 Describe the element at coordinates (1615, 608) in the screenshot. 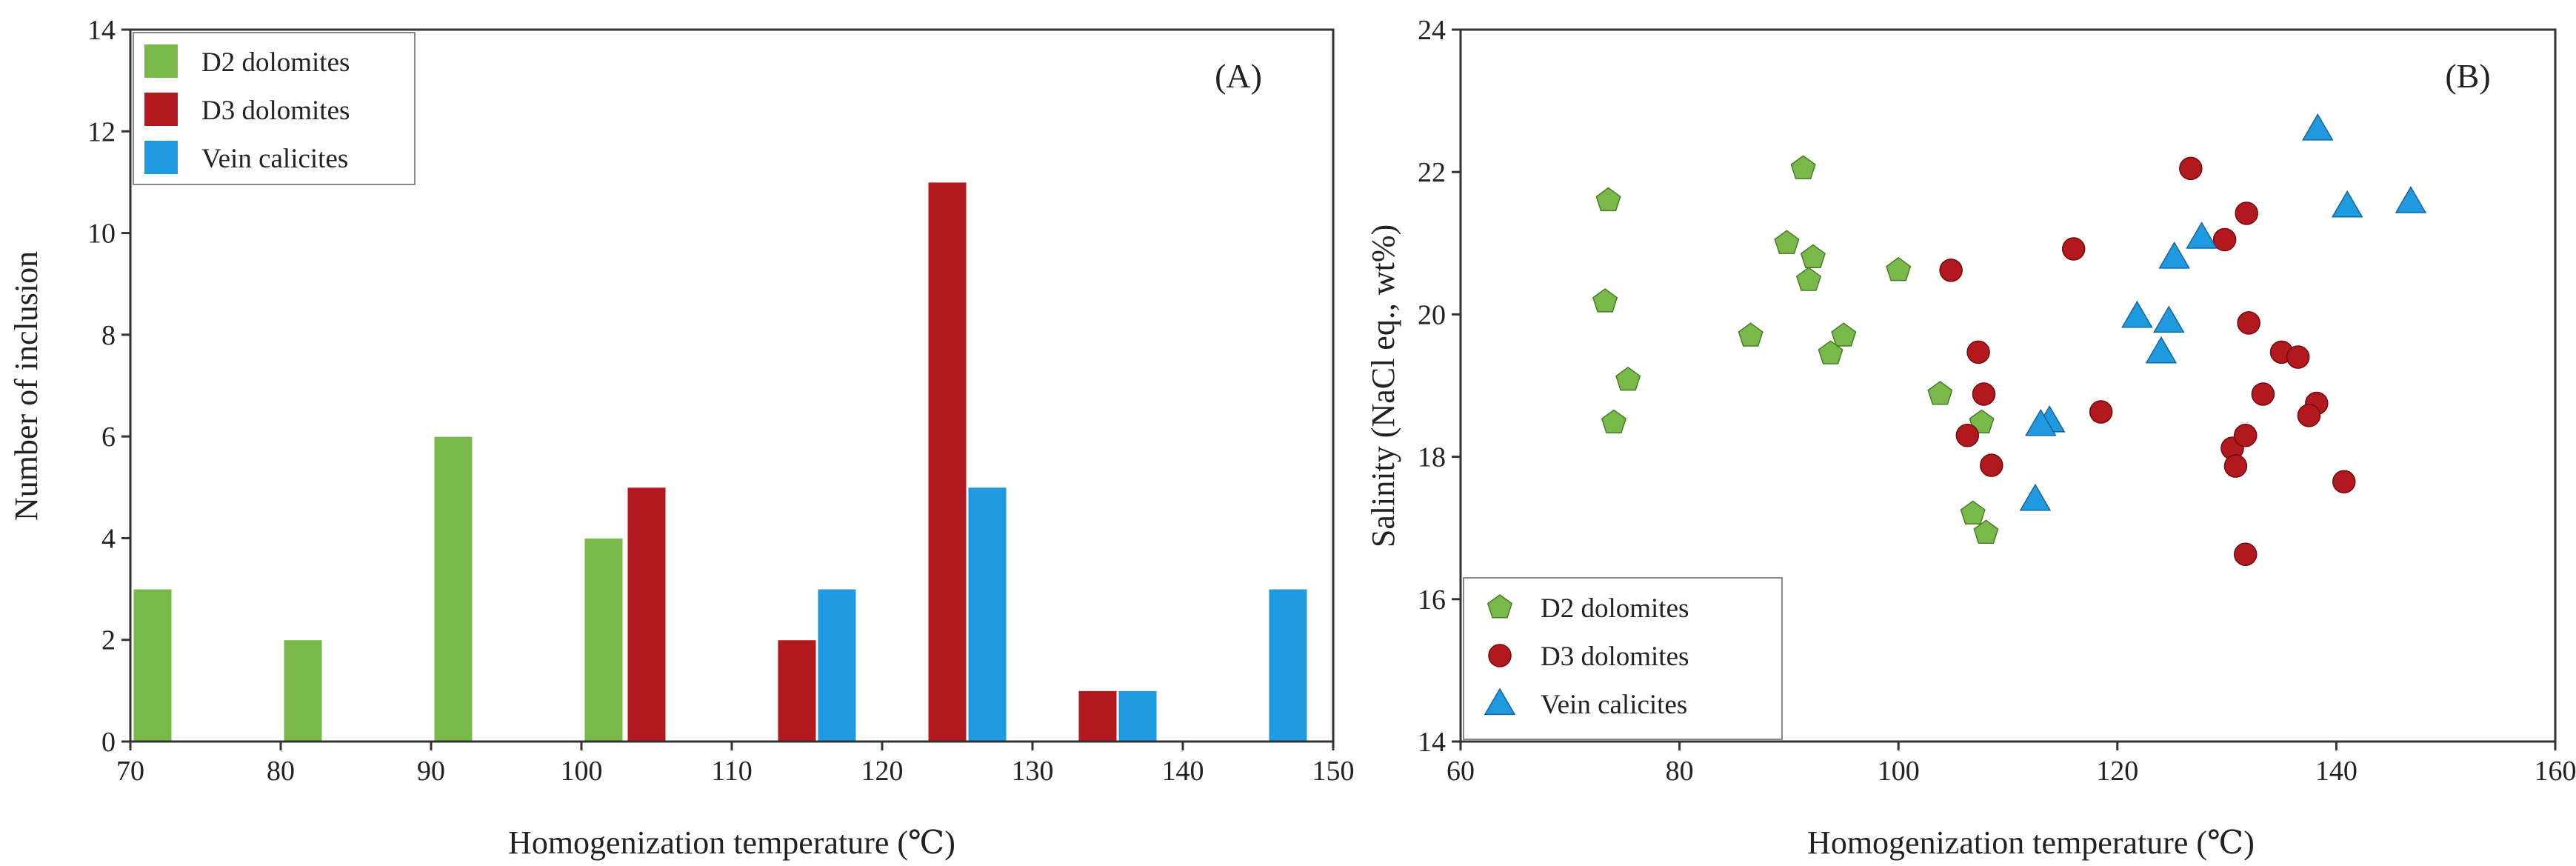

I see `scatter-legend-label-d2: D2 dolomites` at that location.